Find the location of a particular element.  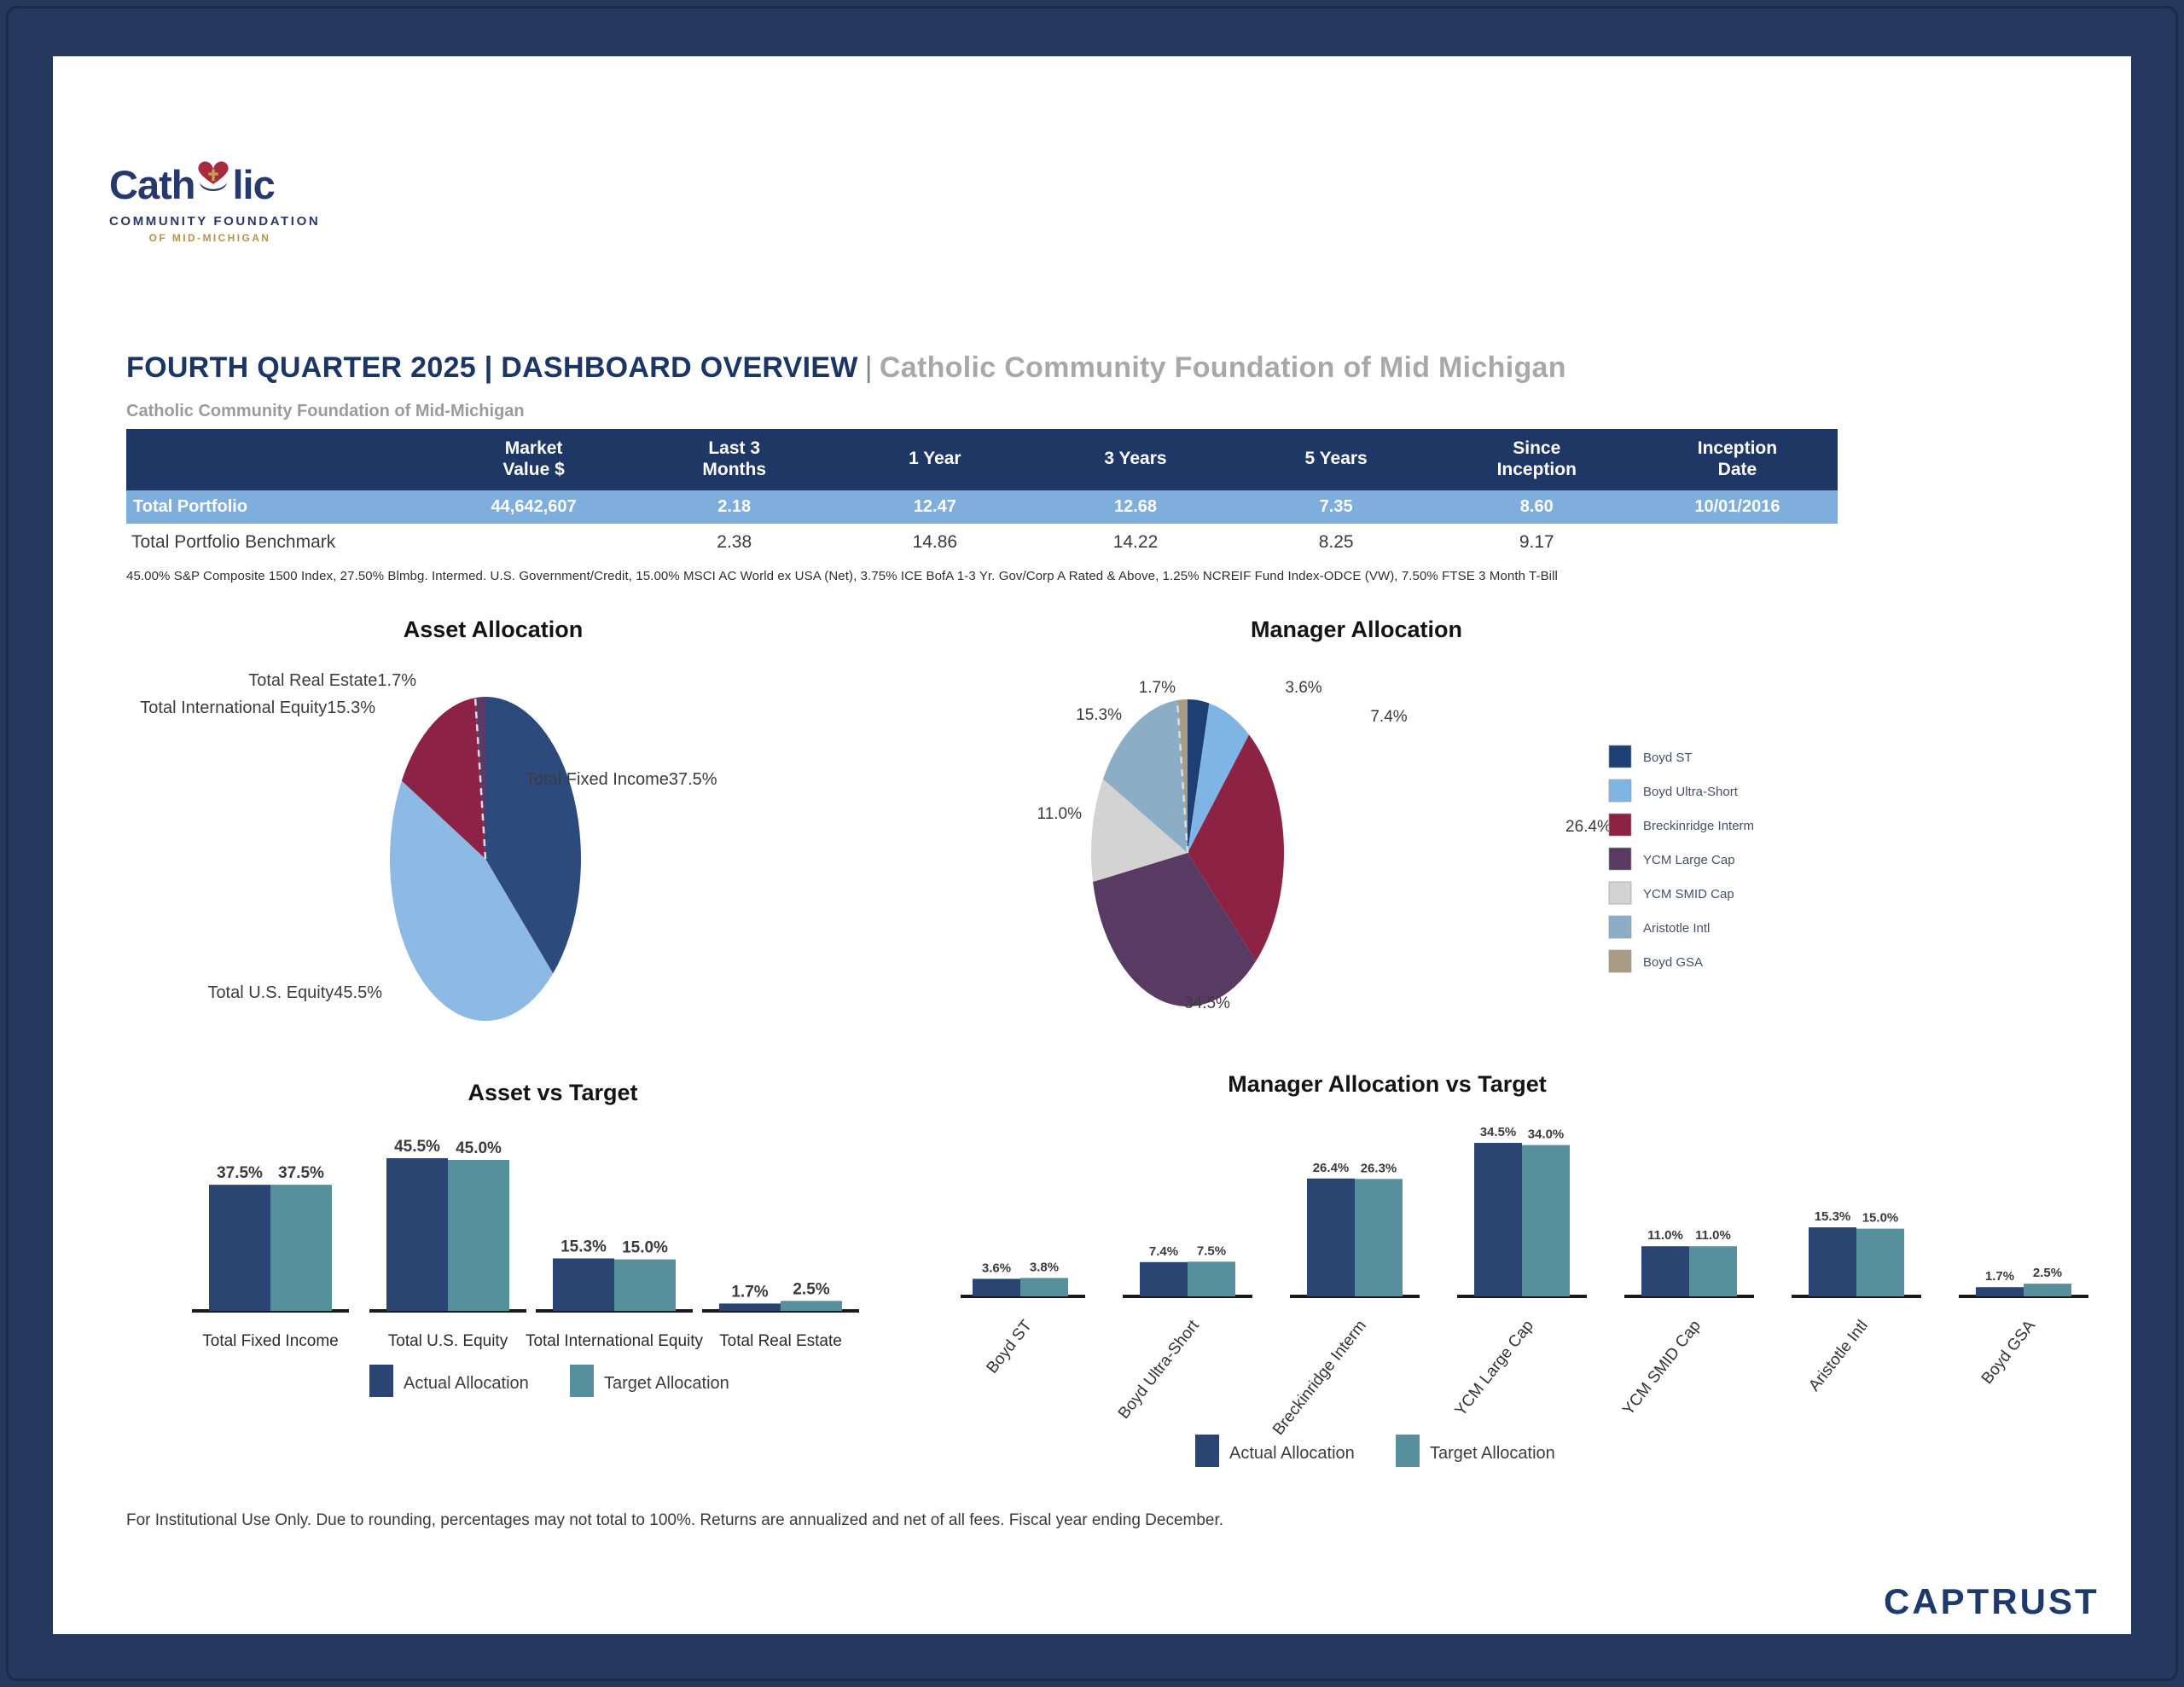

col-header-3-years: 3 Years is located at coordinates (1136, 459).